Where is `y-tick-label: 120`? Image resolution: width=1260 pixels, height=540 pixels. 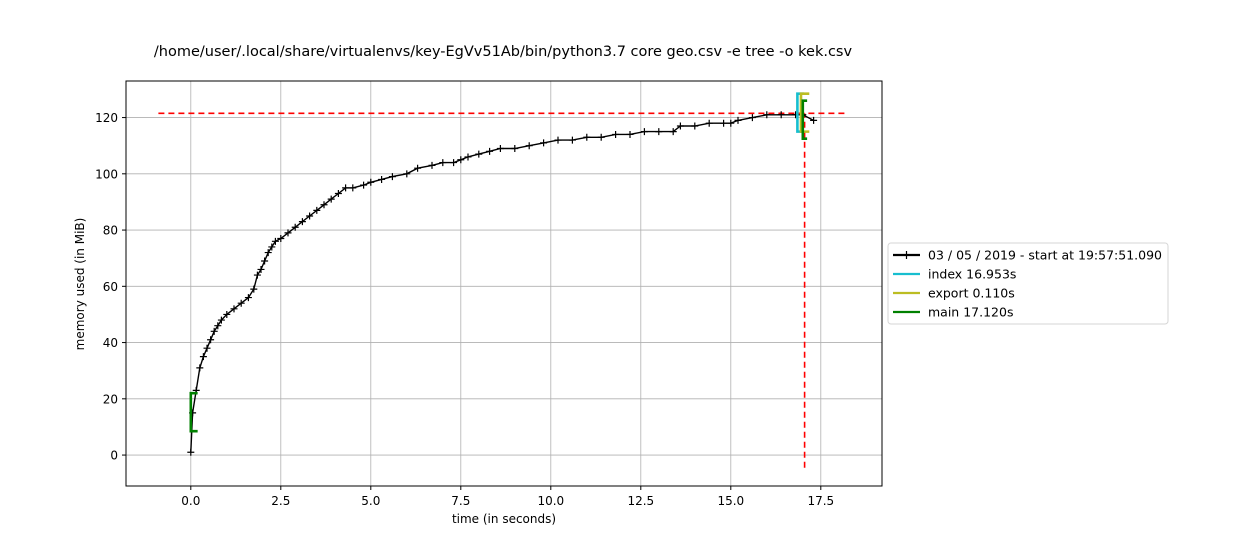 y-tick-label: 120 is located at coordinates (106, 118).